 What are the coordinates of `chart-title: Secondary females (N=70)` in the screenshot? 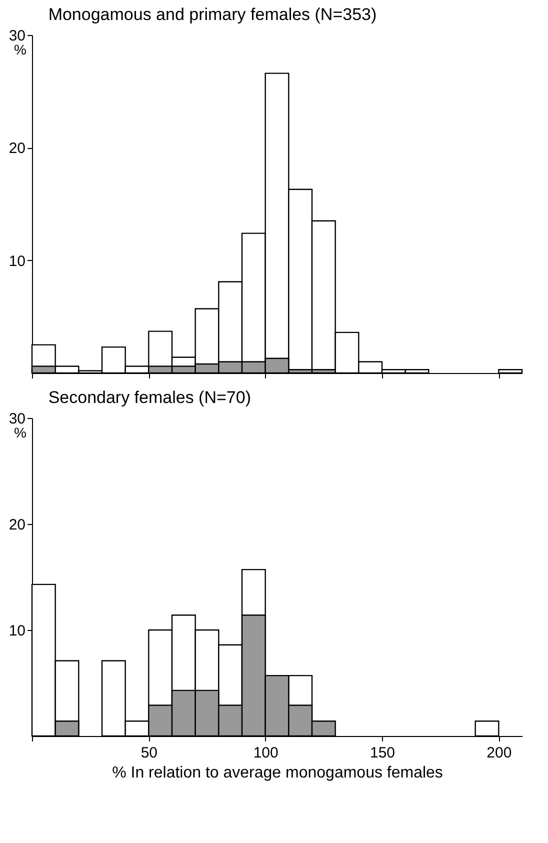 It's located at (150, 397).